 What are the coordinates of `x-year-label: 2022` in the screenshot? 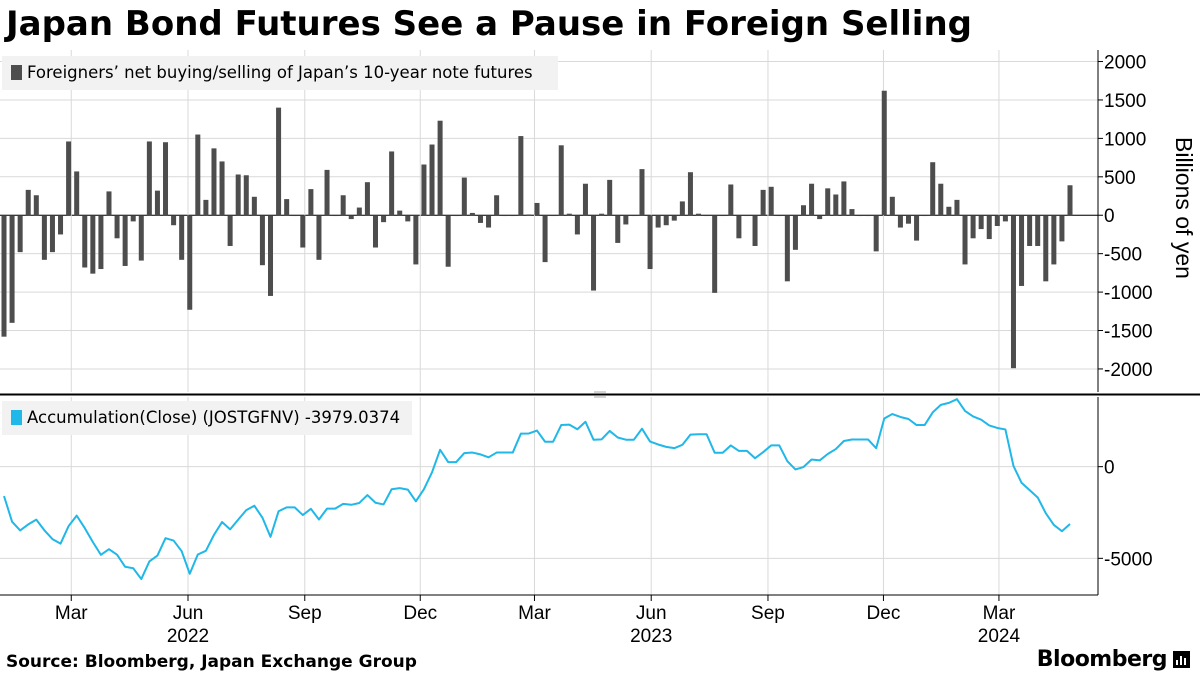 It's located at (188, 636).